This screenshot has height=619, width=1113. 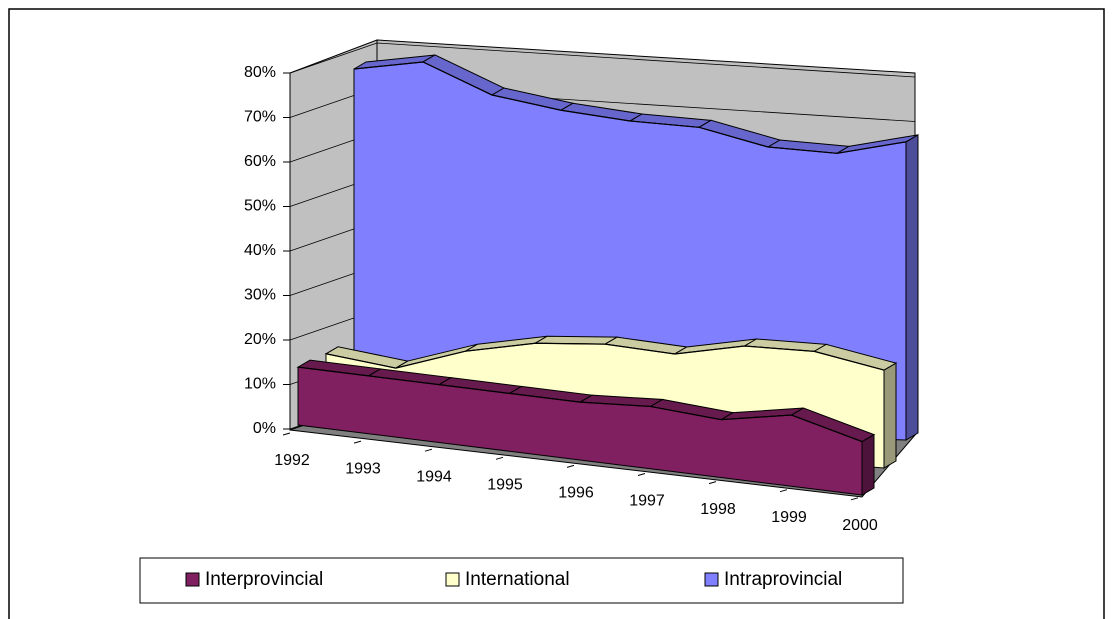 What do you see at coordinates (434, 476) in the screenshot?
I see `x-tick-label: 1994` at bounding box center [434, 476].